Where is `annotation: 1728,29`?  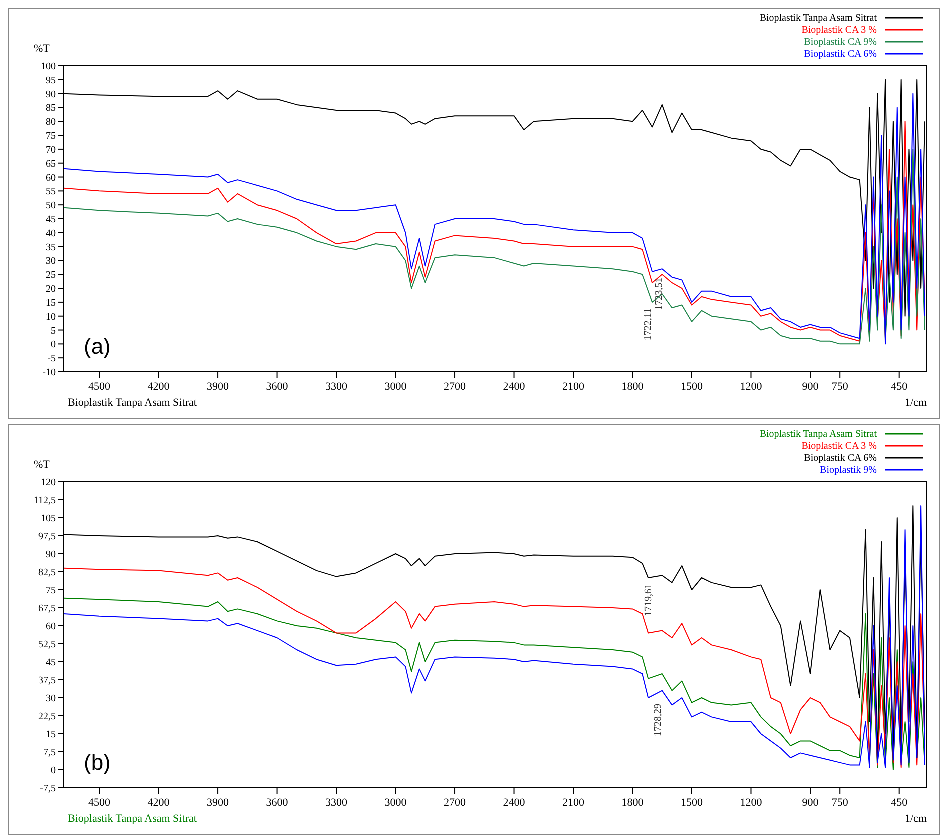 annotation: 1728,29 is located at coordinates (658, 720).